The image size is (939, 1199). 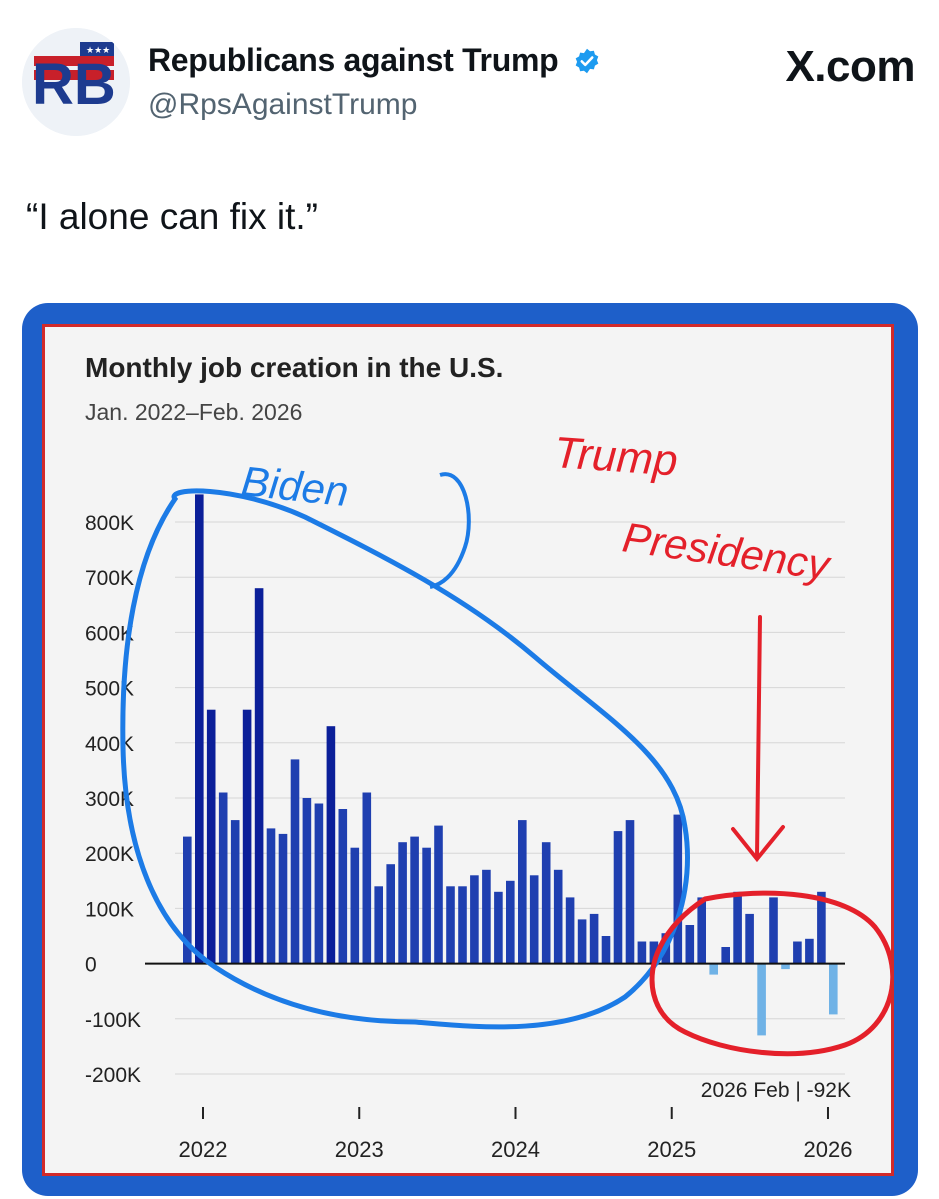 I want to click on author-name-text: Republicans against Trump, so click(x=353, y=60).